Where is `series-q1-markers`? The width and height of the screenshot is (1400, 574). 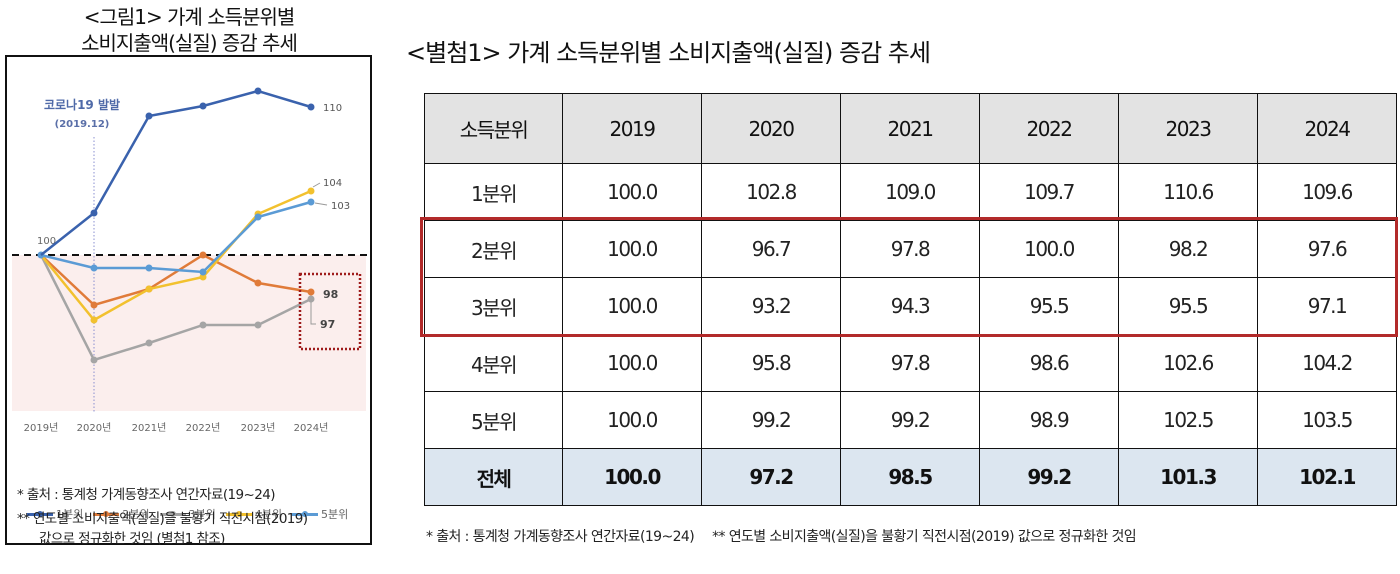
series-q1-markers is located at coordinates (202, 152).